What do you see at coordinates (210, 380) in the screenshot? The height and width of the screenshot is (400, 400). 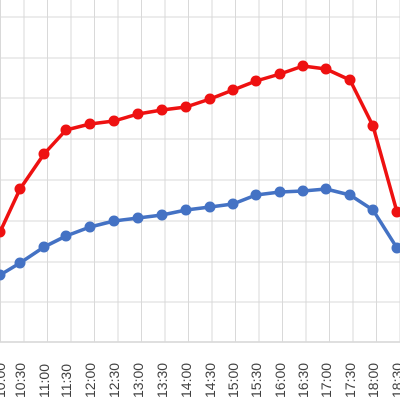 I see `x-tick-label: 14:30` at bounding box center [210, 380].